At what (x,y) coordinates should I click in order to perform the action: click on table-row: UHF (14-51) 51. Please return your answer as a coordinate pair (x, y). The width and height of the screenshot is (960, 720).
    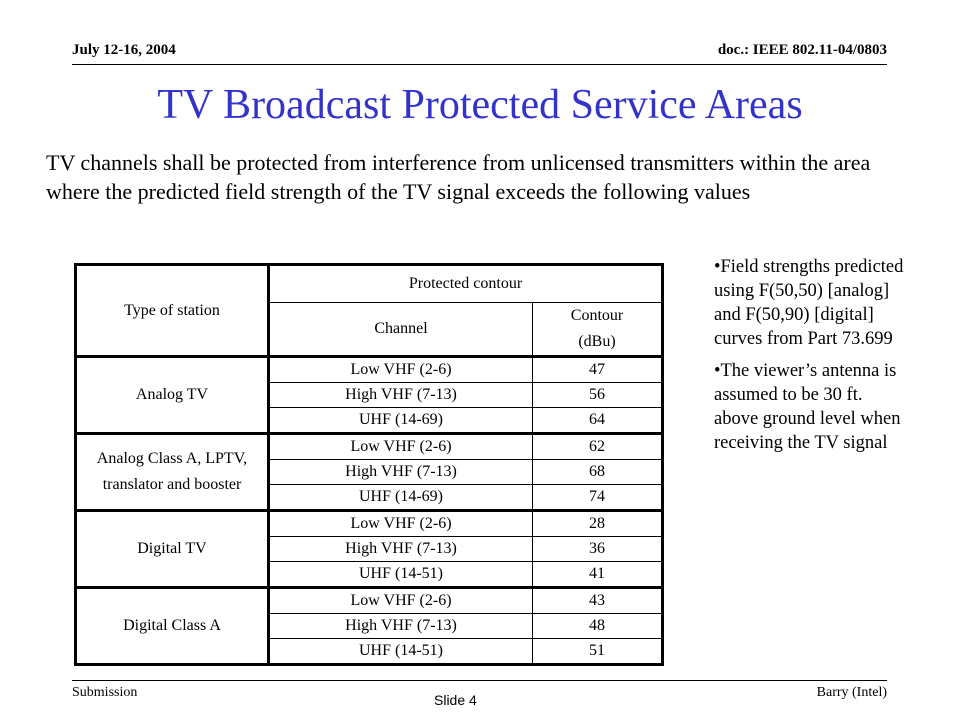
    Looking at the image, I should click on (369, 651).